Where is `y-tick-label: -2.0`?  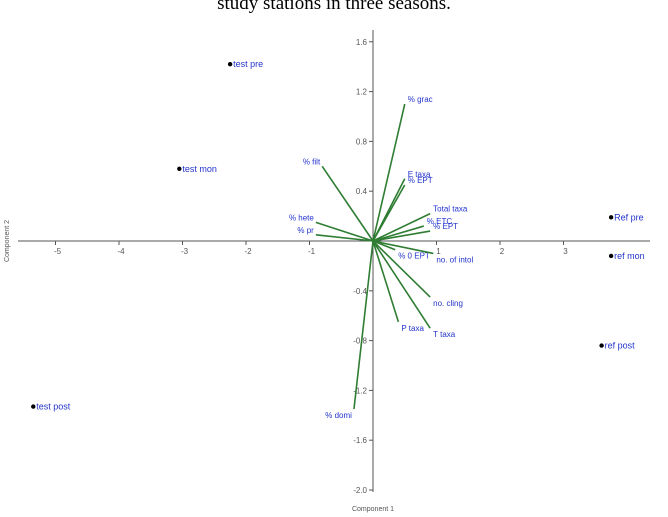 y-tick-label: -2.0 is located at coordinates (360, 490).